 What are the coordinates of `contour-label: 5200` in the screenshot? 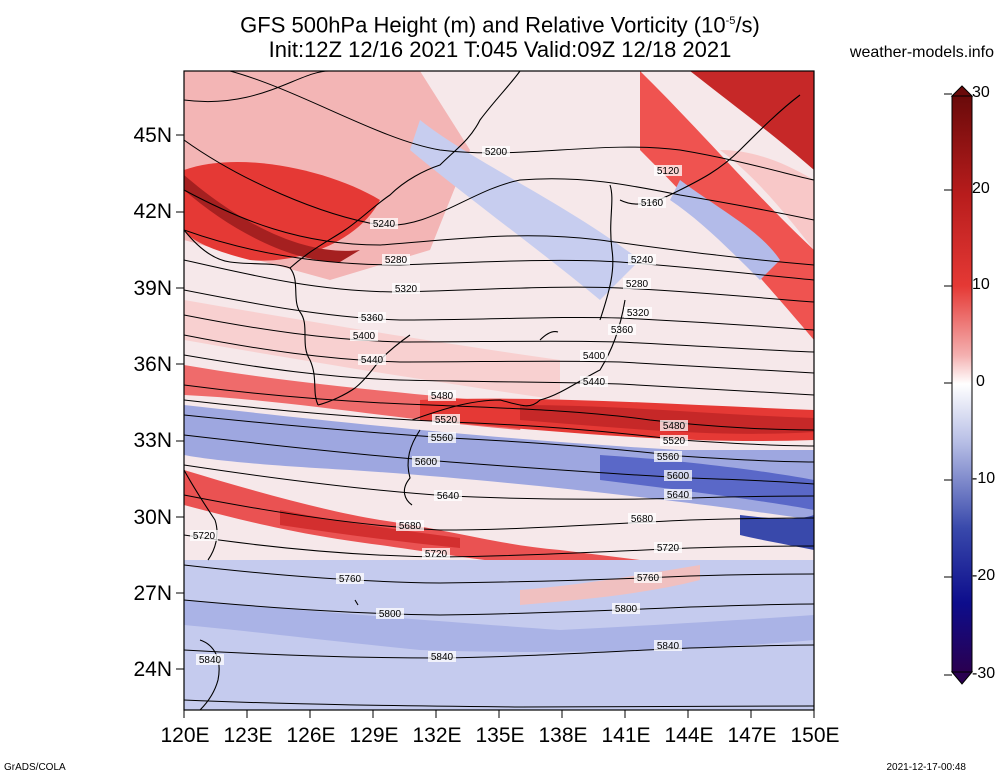 It's located at (496, 152).